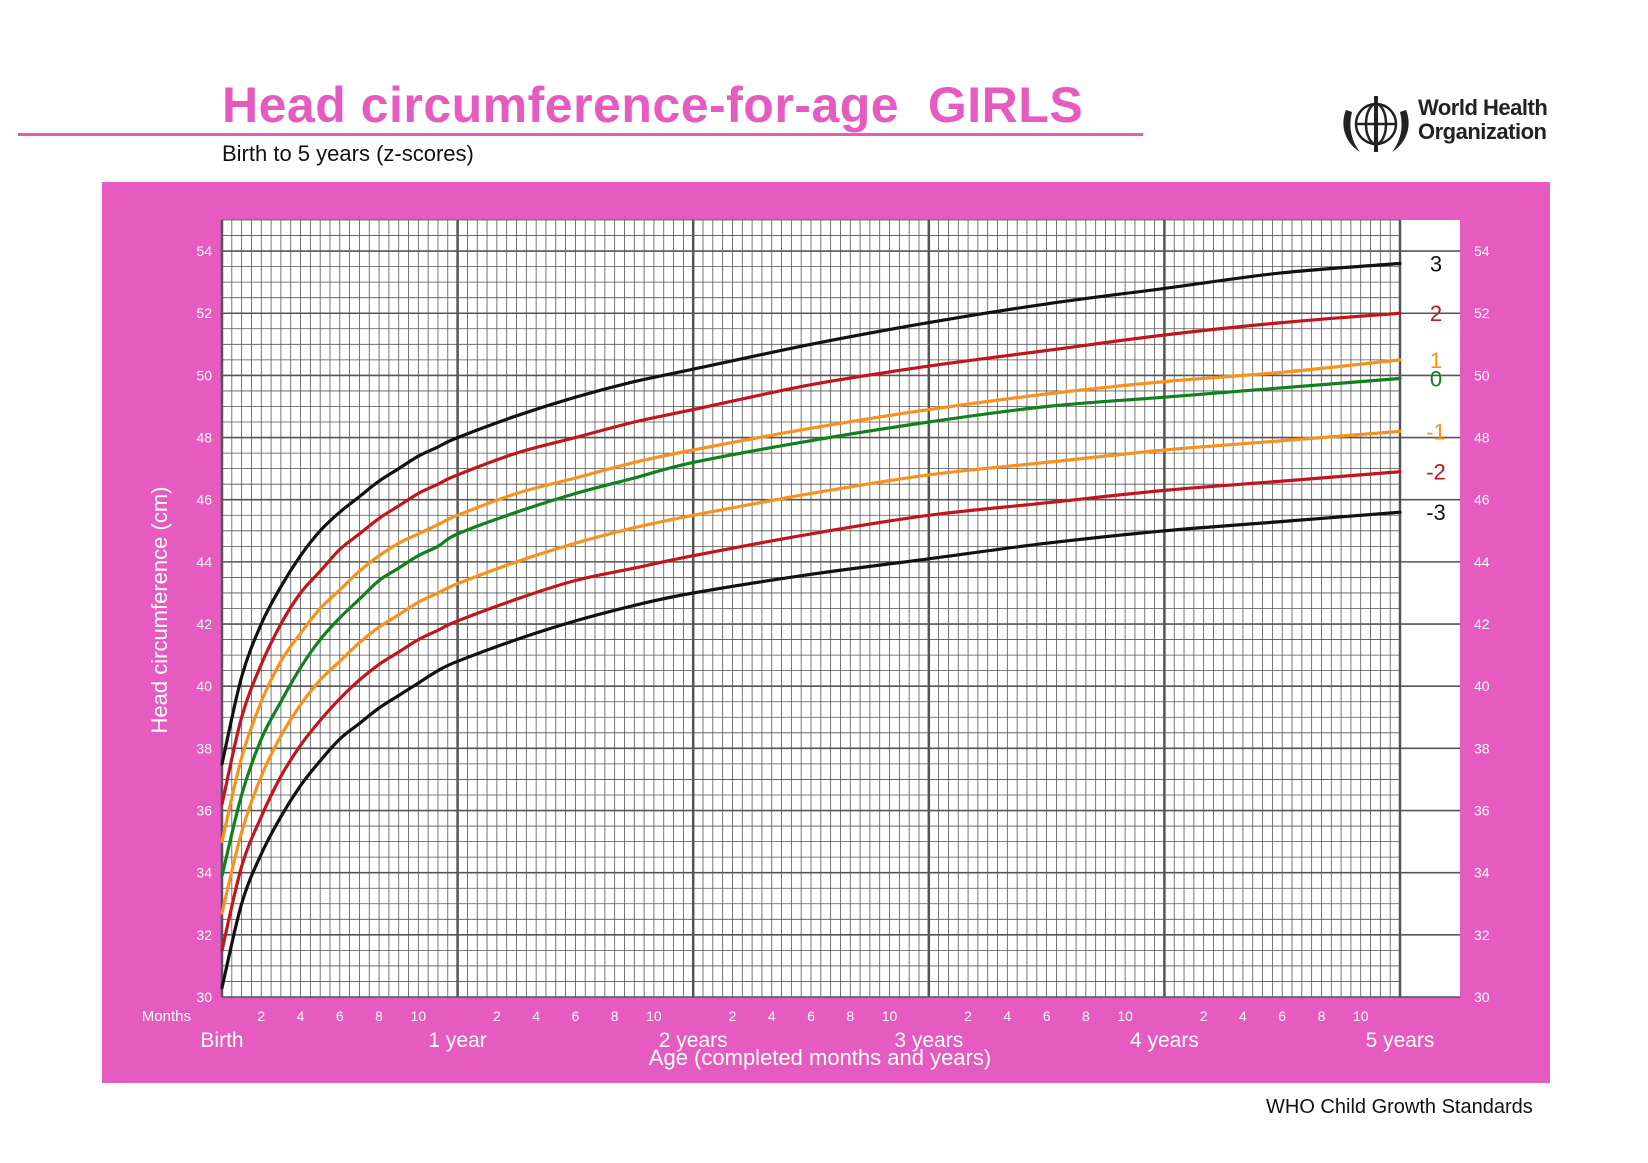  I want to click on y-tick-label-right: 48, so click(1482, 438).